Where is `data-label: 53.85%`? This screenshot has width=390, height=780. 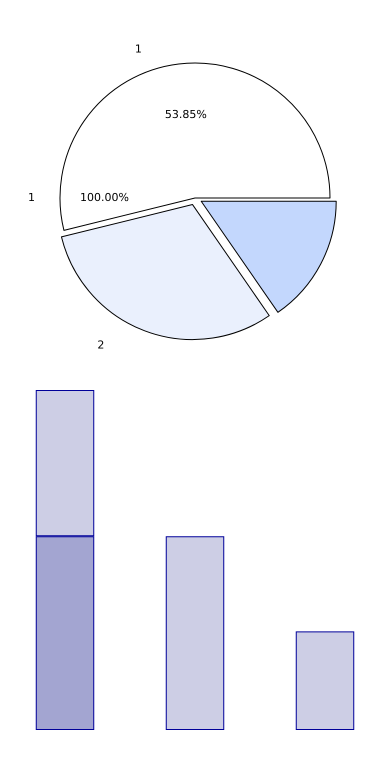 data-label: 53.85% is located at coordinates (185, 114).